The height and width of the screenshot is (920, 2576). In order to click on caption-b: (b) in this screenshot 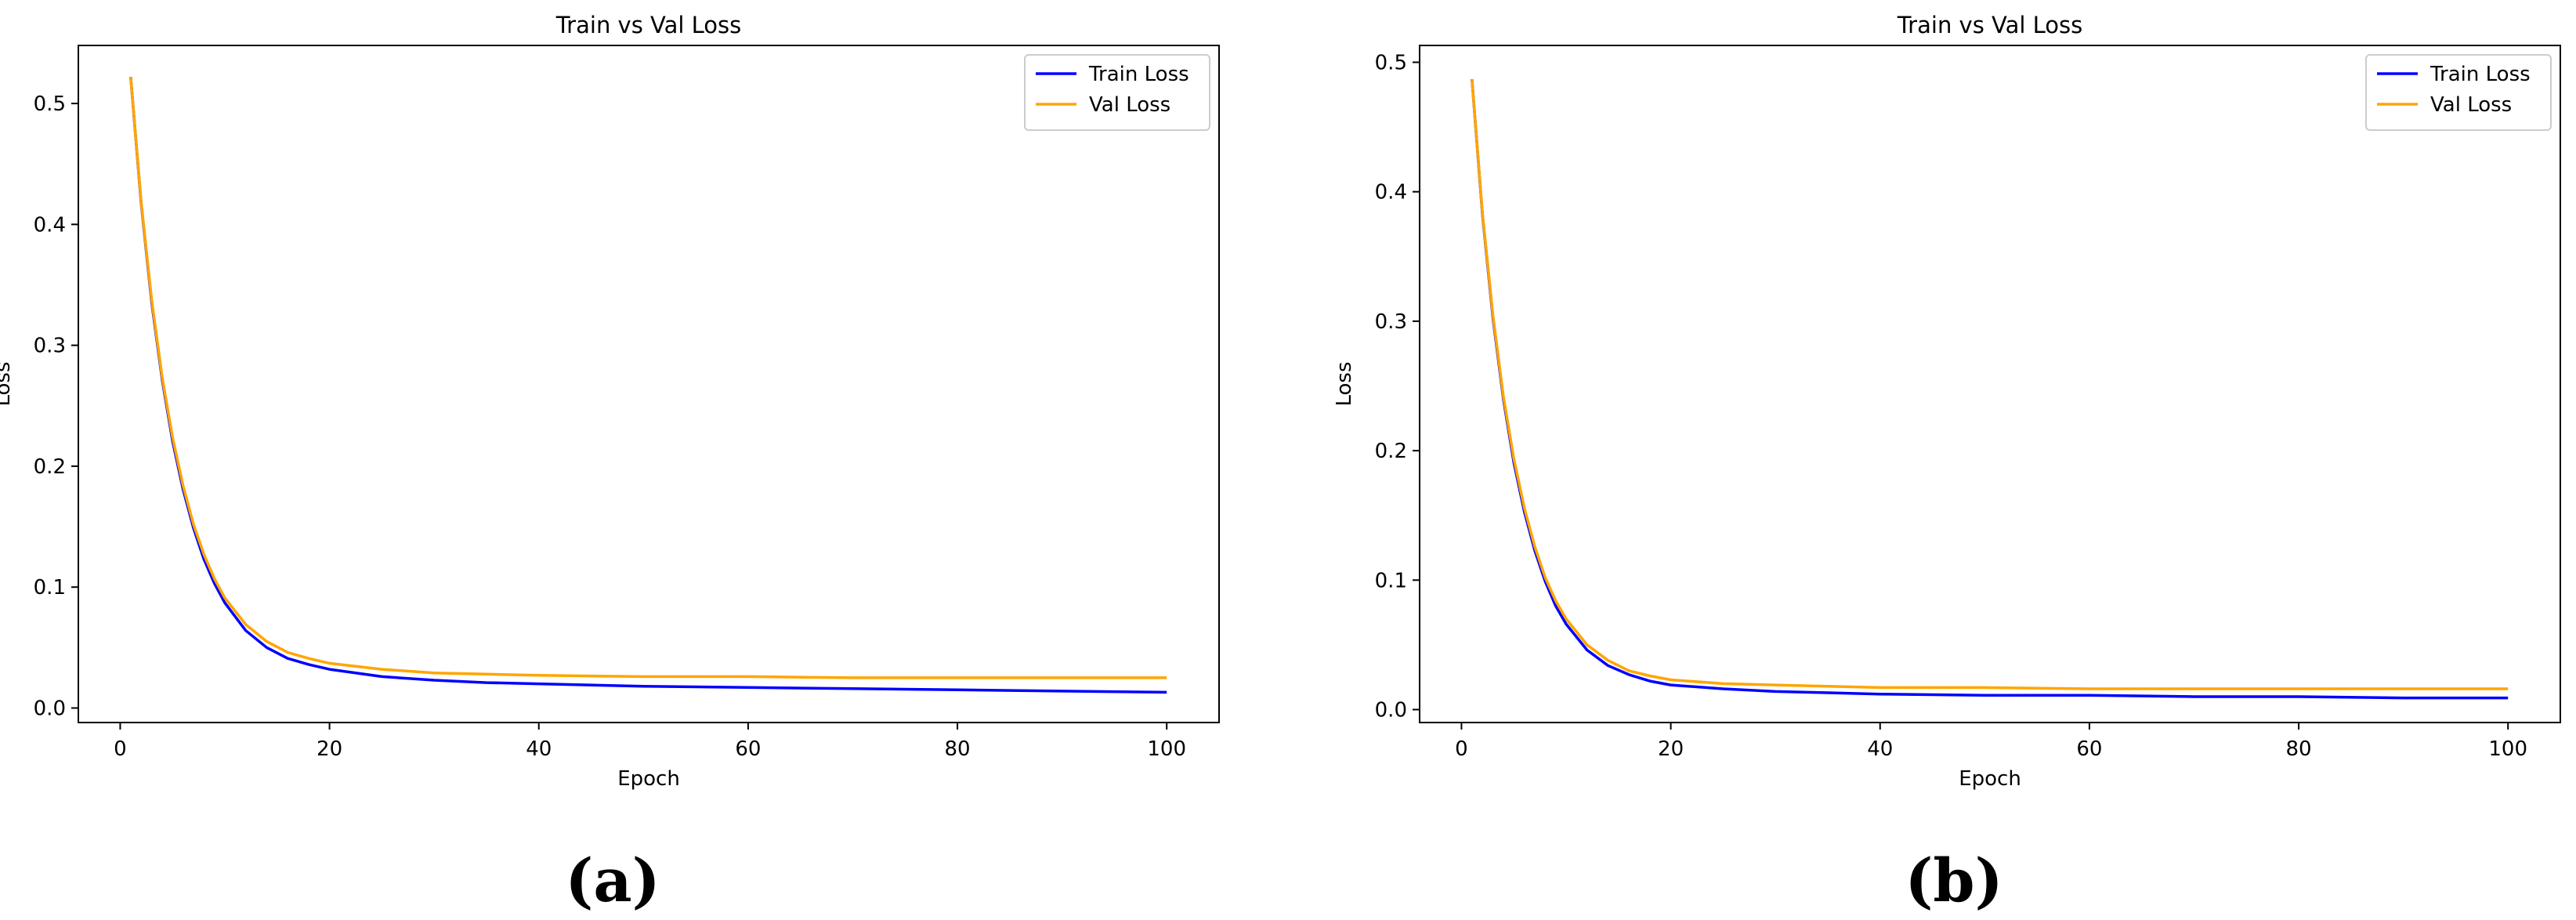, I will do `click(1954, 881)`.